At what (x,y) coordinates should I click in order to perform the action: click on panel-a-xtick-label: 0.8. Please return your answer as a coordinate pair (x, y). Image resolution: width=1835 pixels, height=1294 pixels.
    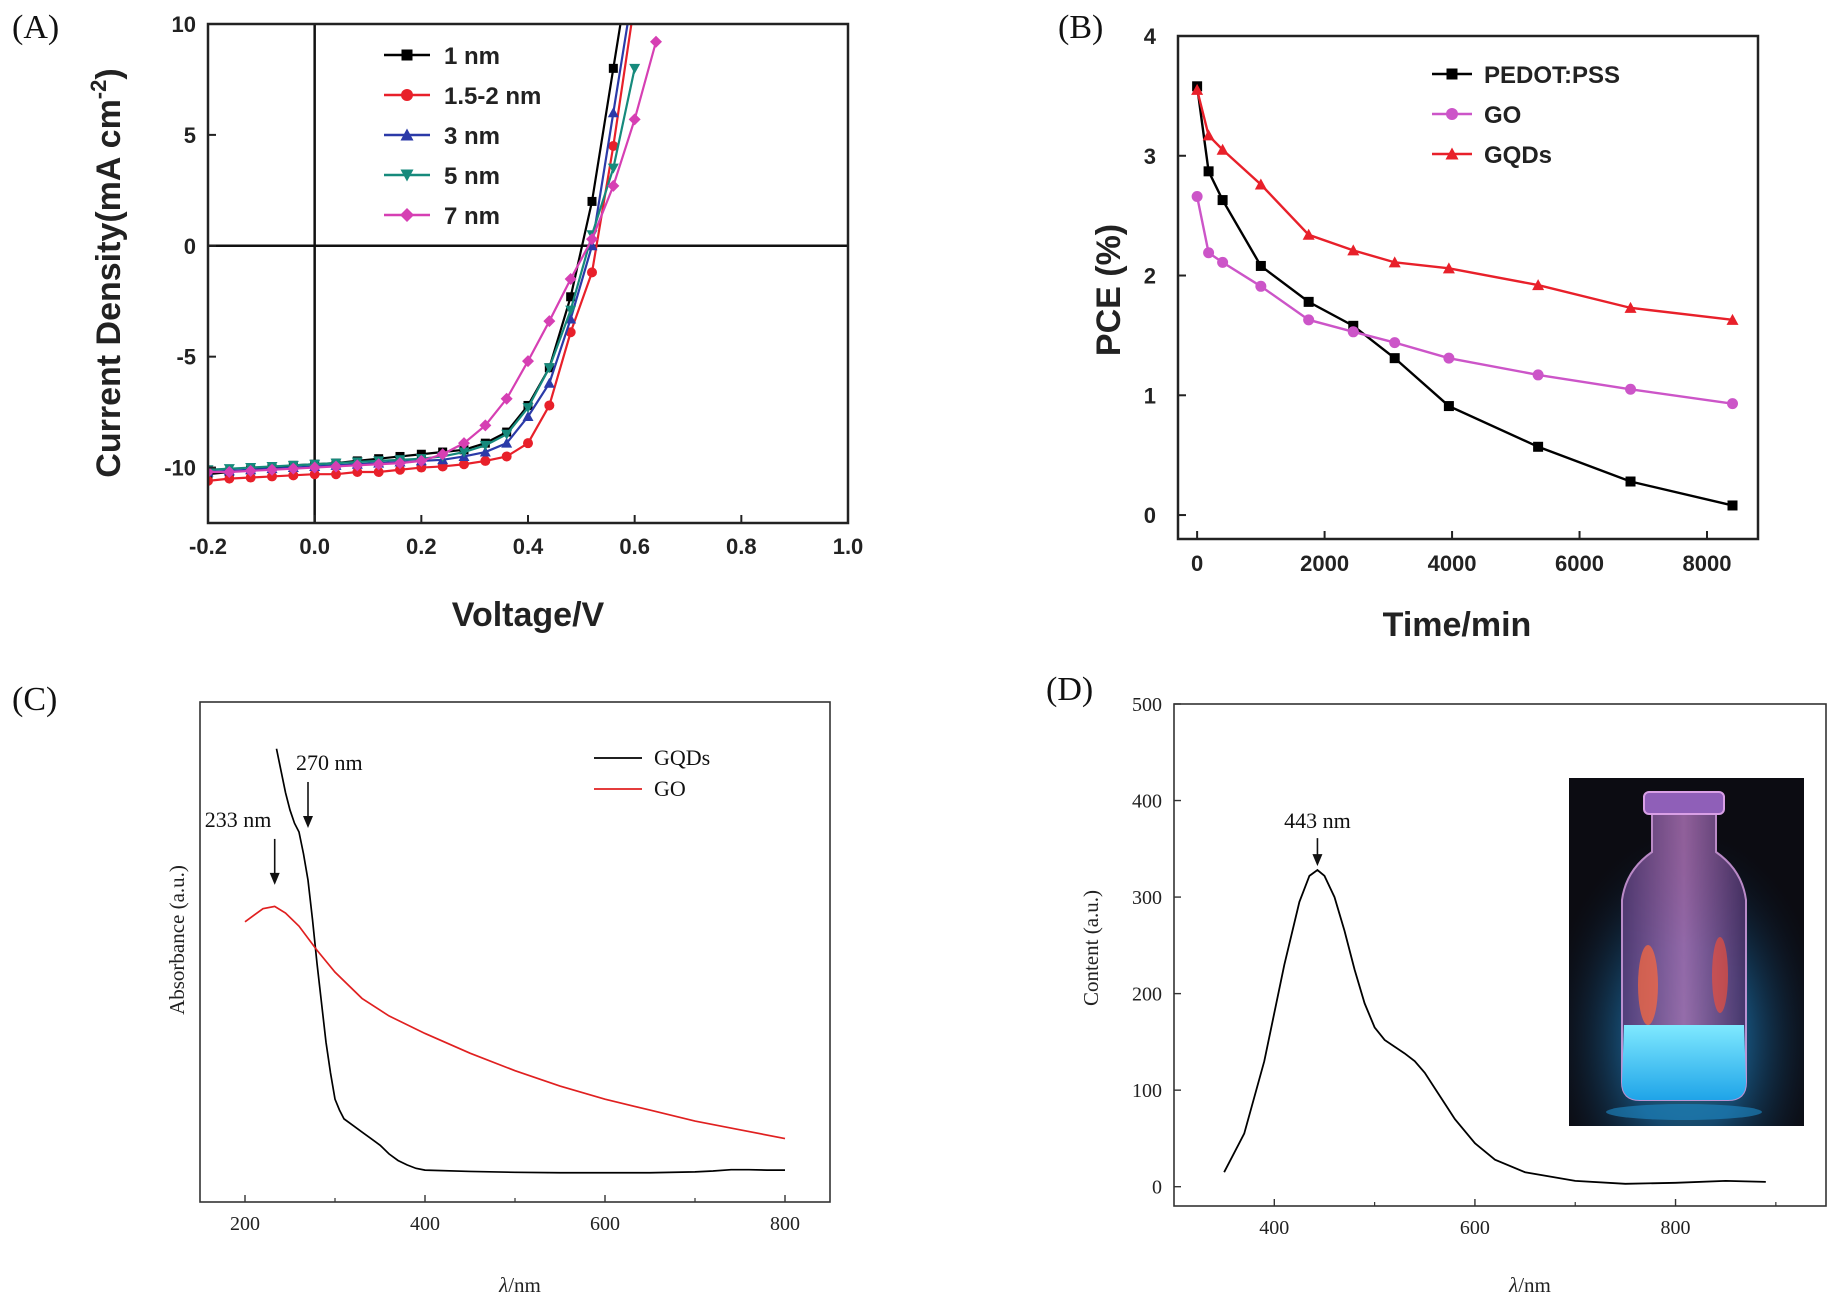
    Looking at the image, I should click on (741, 546).